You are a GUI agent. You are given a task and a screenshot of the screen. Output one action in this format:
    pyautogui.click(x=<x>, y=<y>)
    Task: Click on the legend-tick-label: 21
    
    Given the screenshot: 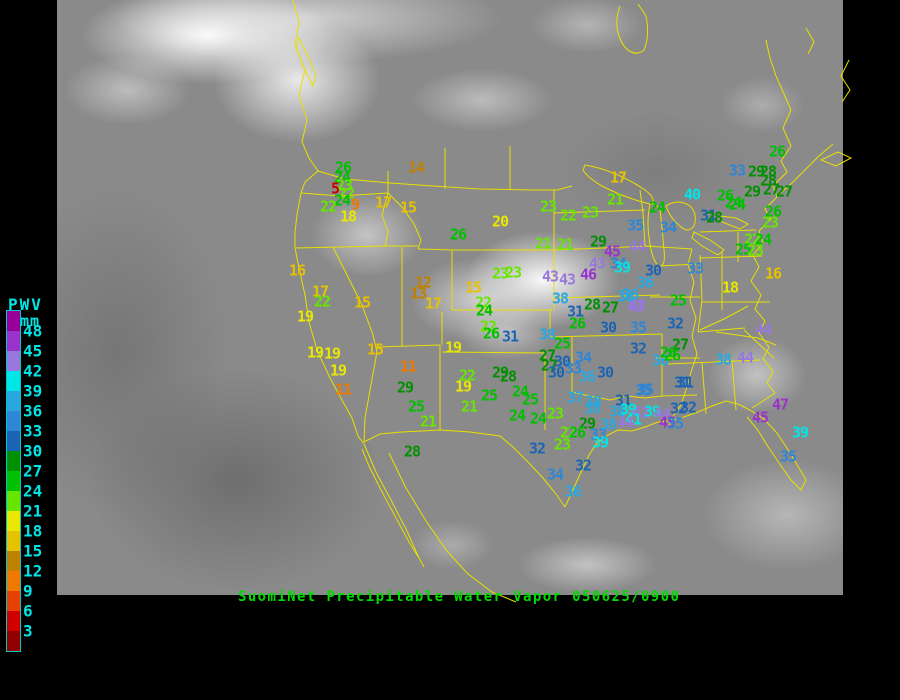 What is the action you would take?
    pyautogui.click(x=33, y=511)
    